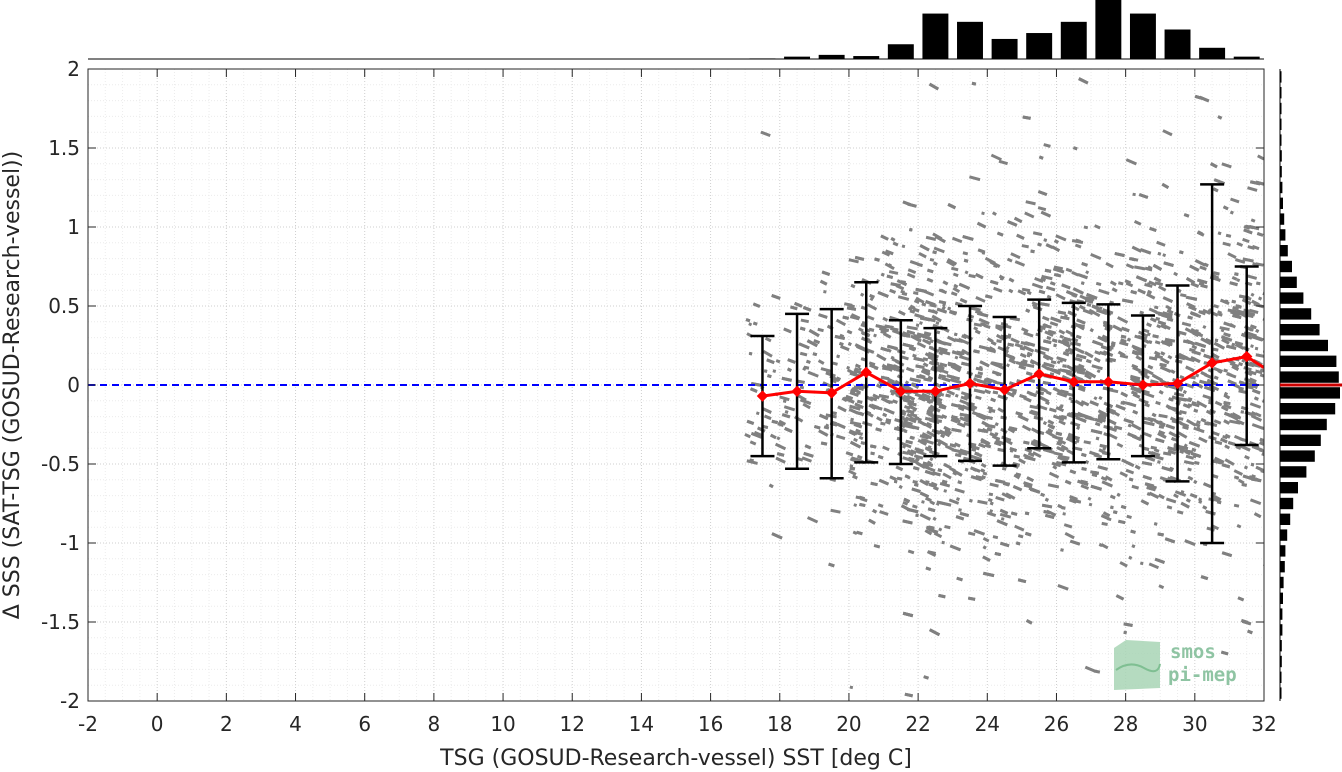  I want to click on x-tick-label: 20, so click(848, 724).